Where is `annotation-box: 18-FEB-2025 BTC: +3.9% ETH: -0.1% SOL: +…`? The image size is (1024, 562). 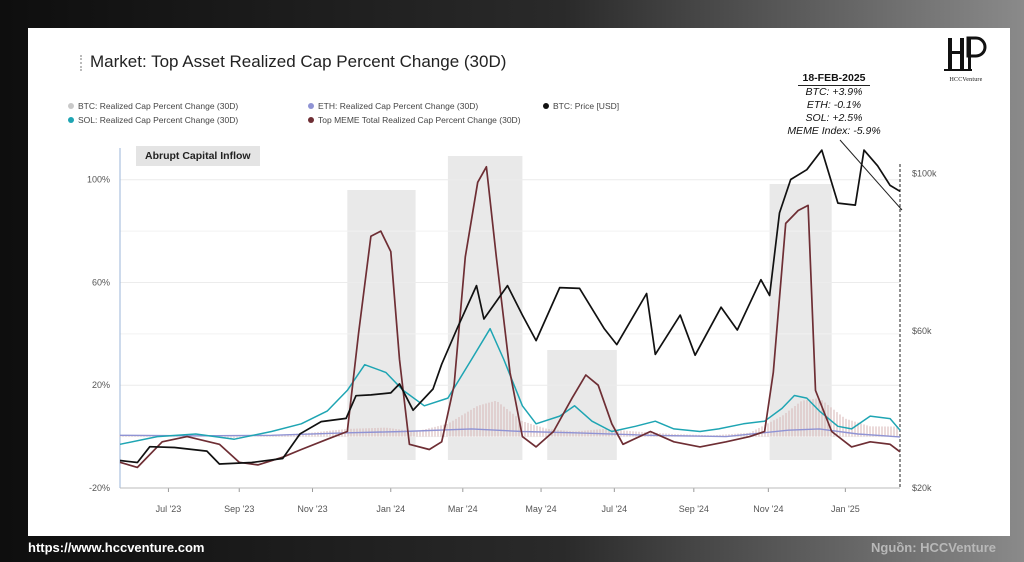 annotation-box: 18-FEB-2025 BTC: +3.9% ETH: -0.1% SOL: +… is located at coordinates (834, 105).